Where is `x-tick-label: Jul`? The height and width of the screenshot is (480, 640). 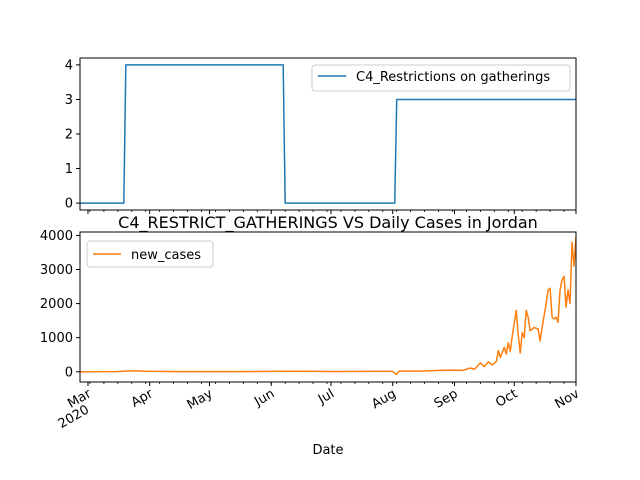
x-tick-label: Jul is located at coordinates (326, 396).